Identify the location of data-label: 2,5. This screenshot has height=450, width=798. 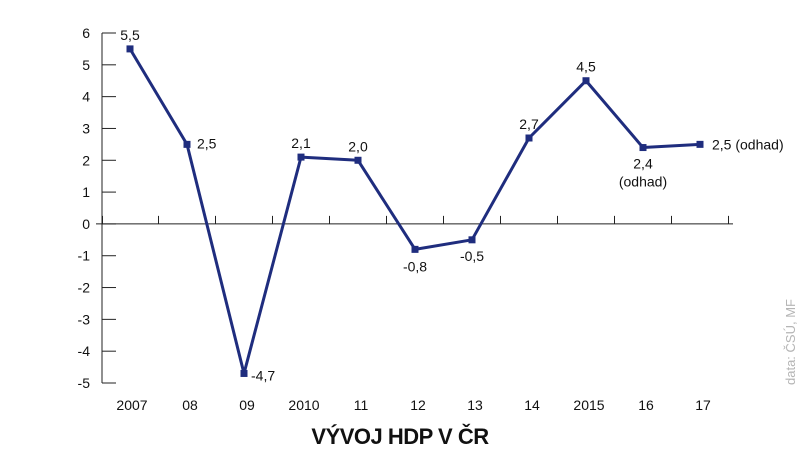
(207, 143).